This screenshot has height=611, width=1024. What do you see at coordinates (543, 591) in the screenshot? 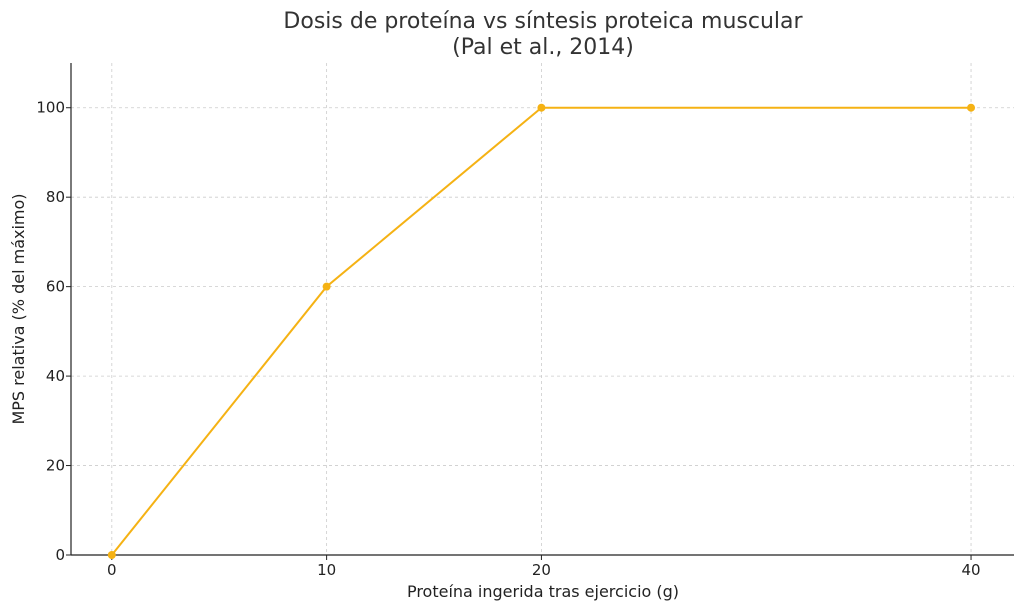
I see `x-axis-label: Proteína ingerida tras ejercicio (g)` at bounding box center [543, 591].